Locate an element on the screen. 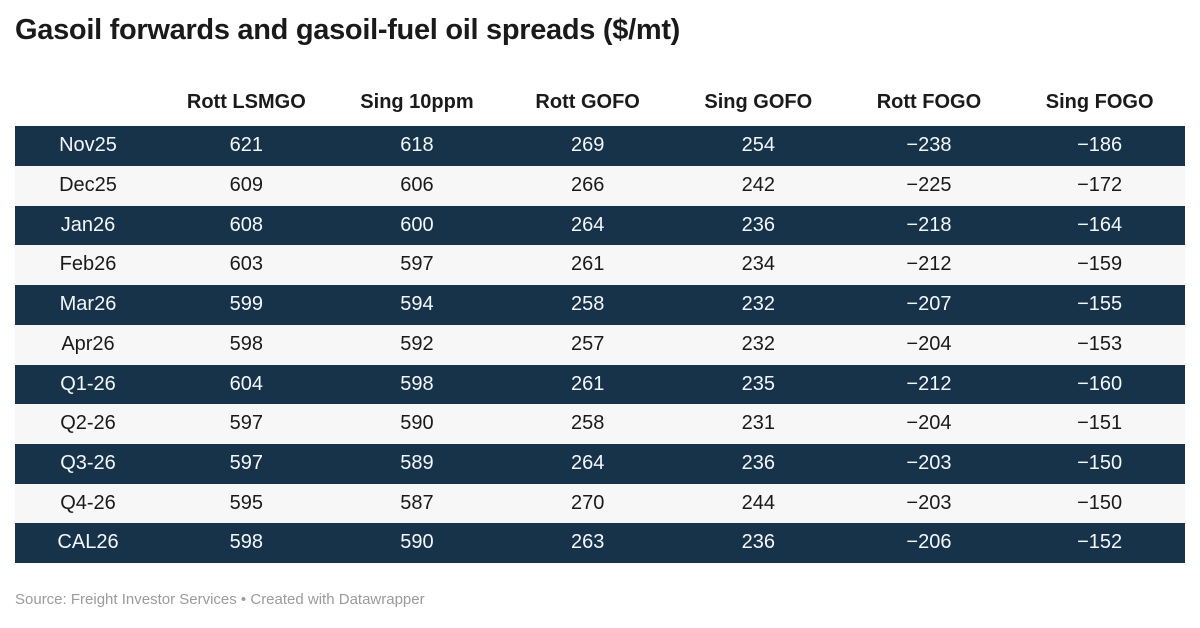 This screenshot has height=628, width=1200. table-row: Feb26 603 597 261 234 −212 −159 is located at coordinates (600, 265).